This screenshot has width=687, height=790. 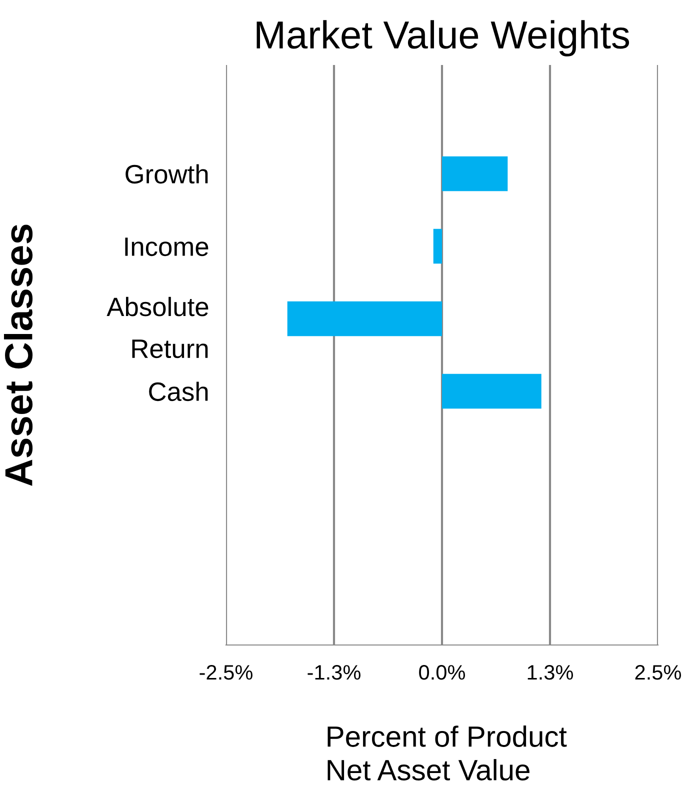 What do you see at coordinates (18, 355) in the screenshot?
I see `y-axis-title: Asset Classes` at bounding box center [18, 355].